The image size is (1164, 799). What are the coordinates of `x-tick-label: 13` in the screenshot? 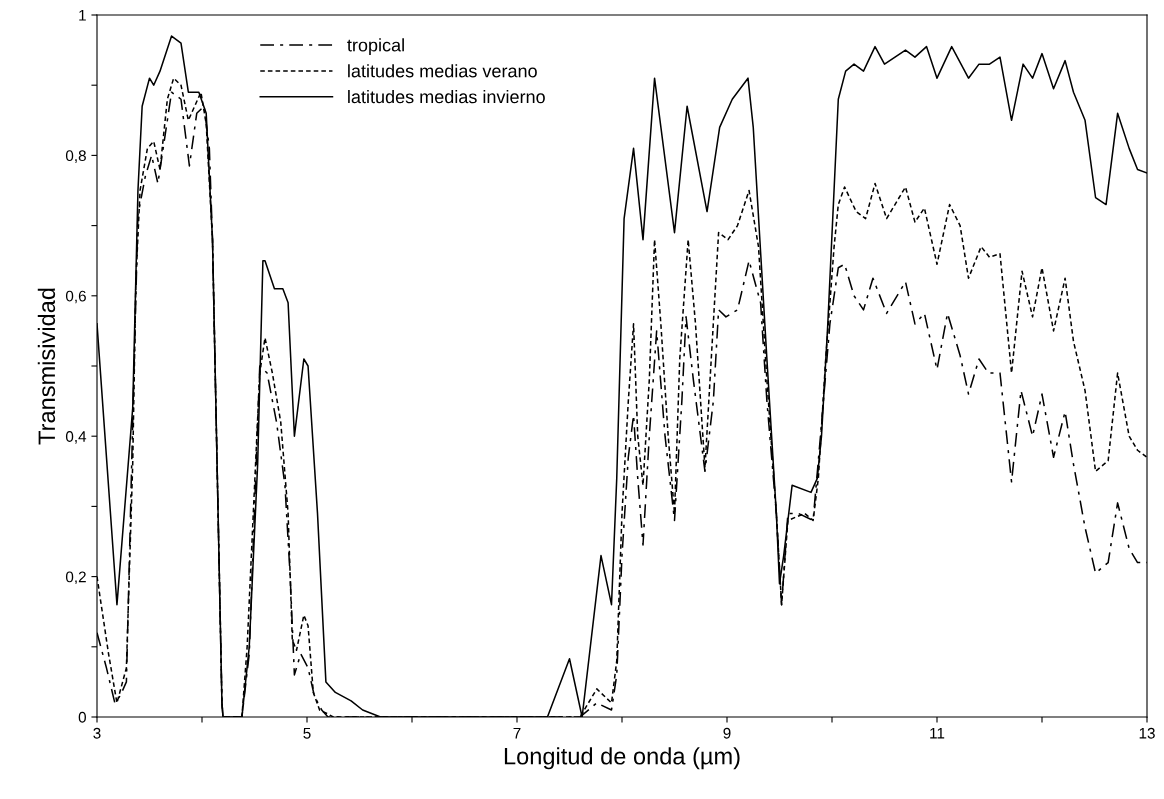 It's located at (1147, 733).